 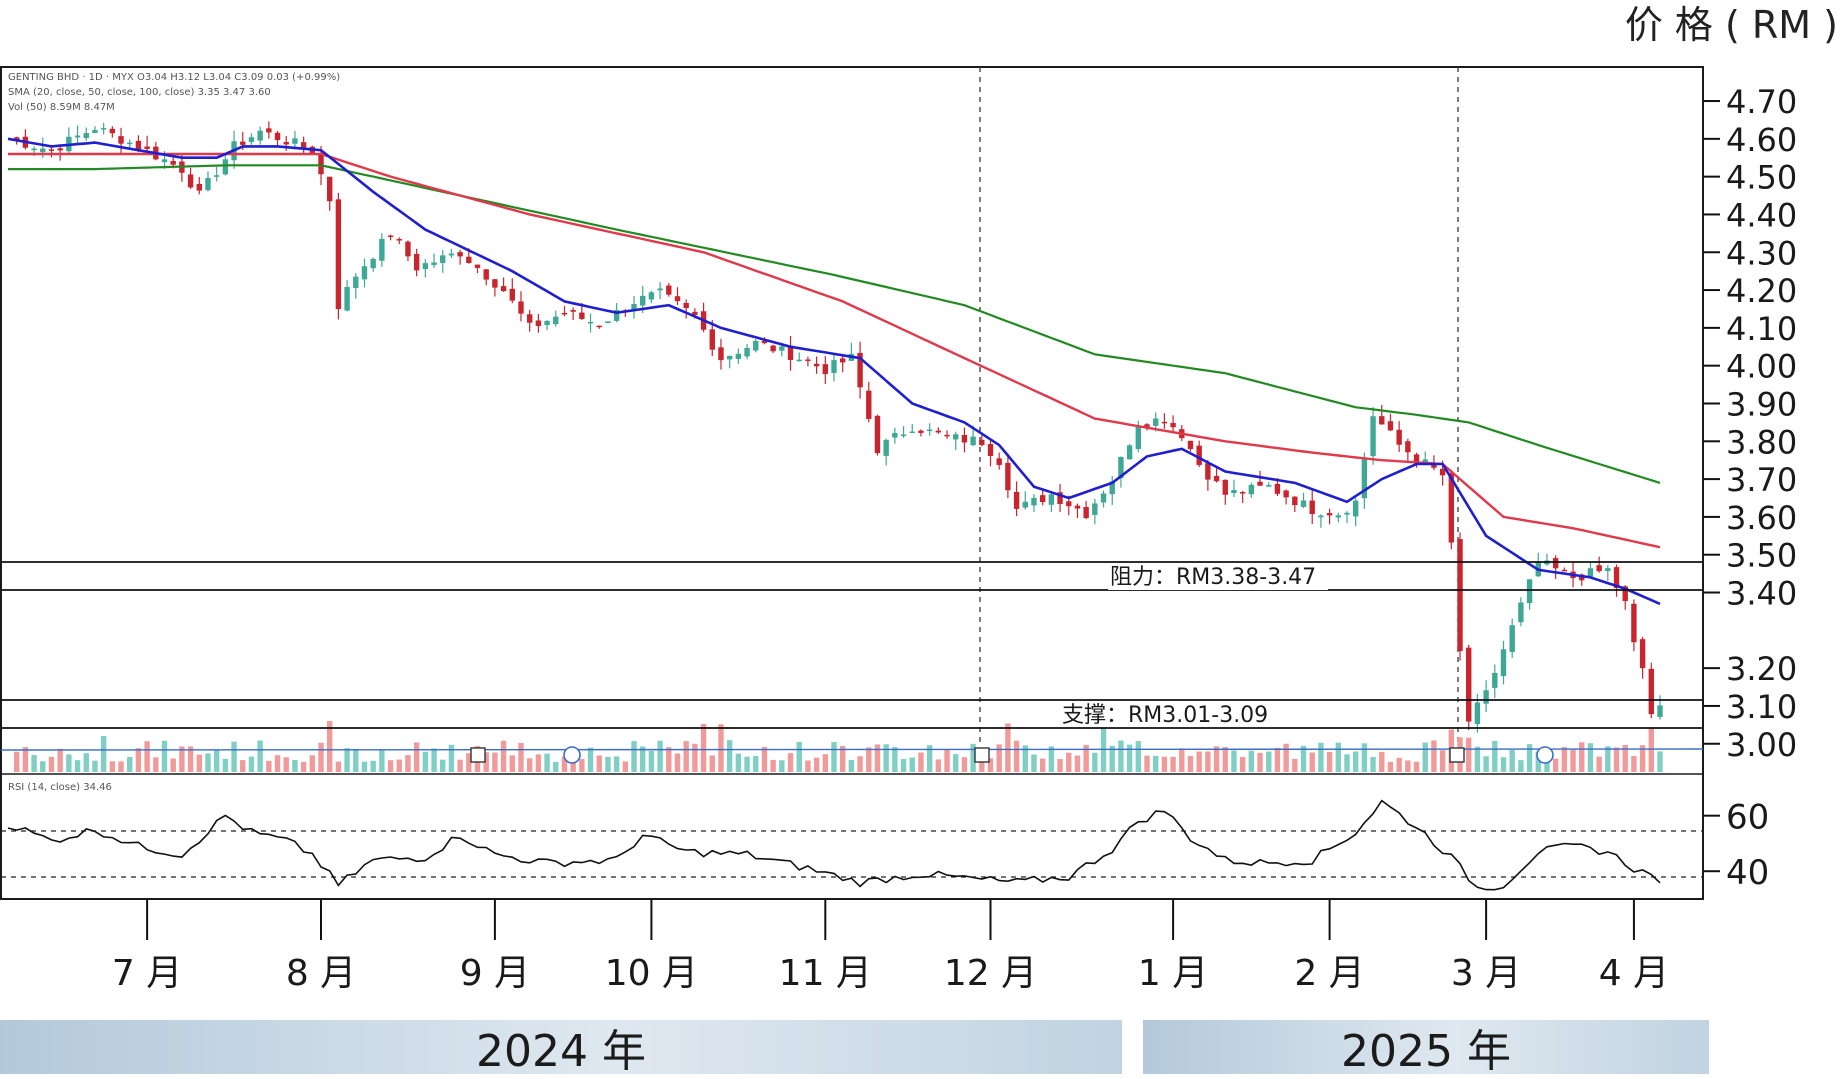 What do you see at coordinates (1761, 442) in the screenshot?
I see `price-tick-label: 3.80` at bounding box center [1761, 442].